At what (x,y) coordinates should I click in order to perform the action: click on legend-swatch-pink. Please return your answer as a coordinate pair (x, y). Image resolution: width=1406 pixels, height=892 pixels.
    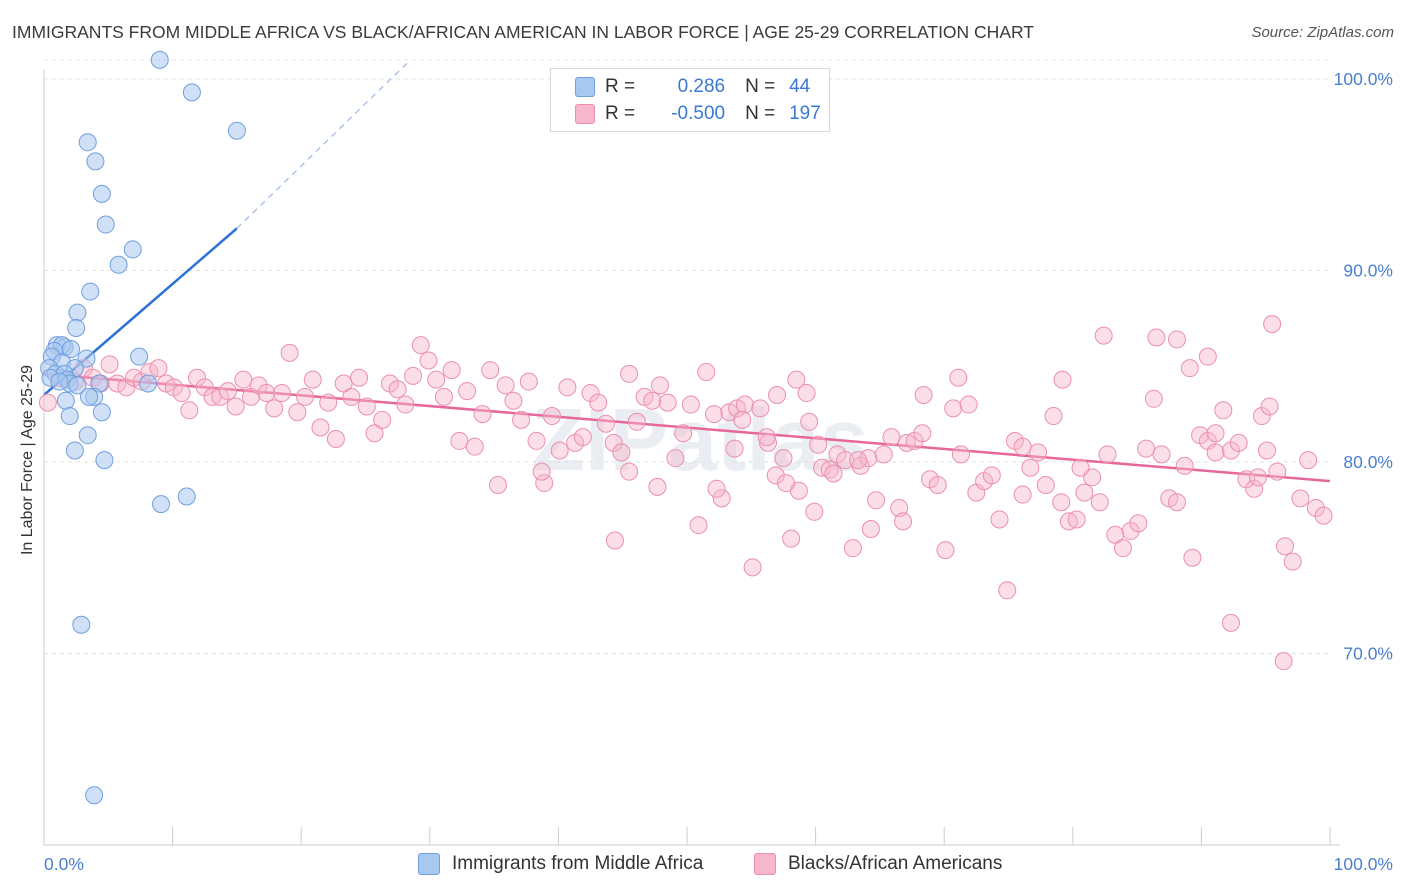
    Looking at the image, I should click on (585, 114).